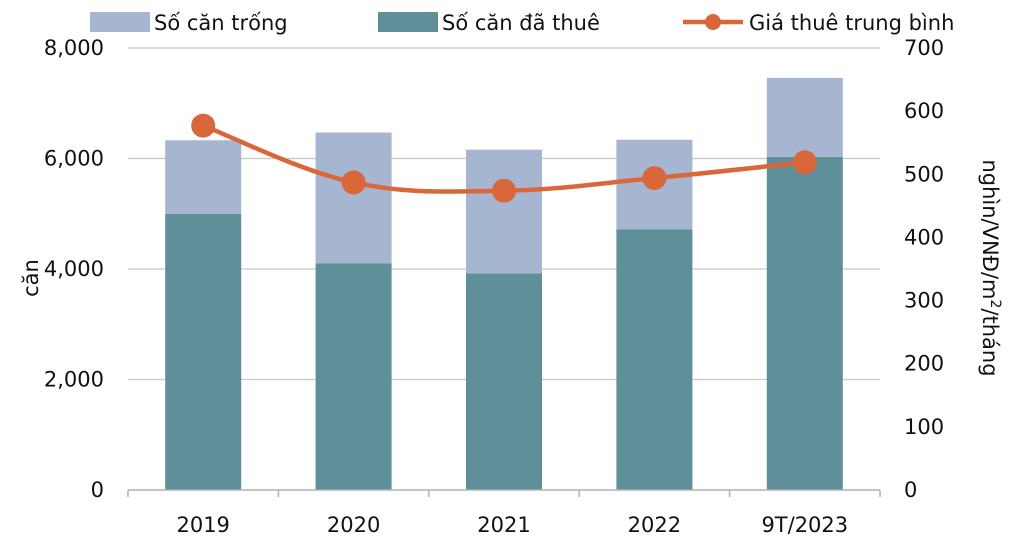  I want to click on y-left-tick-label: 2,000, so click(74, 380).